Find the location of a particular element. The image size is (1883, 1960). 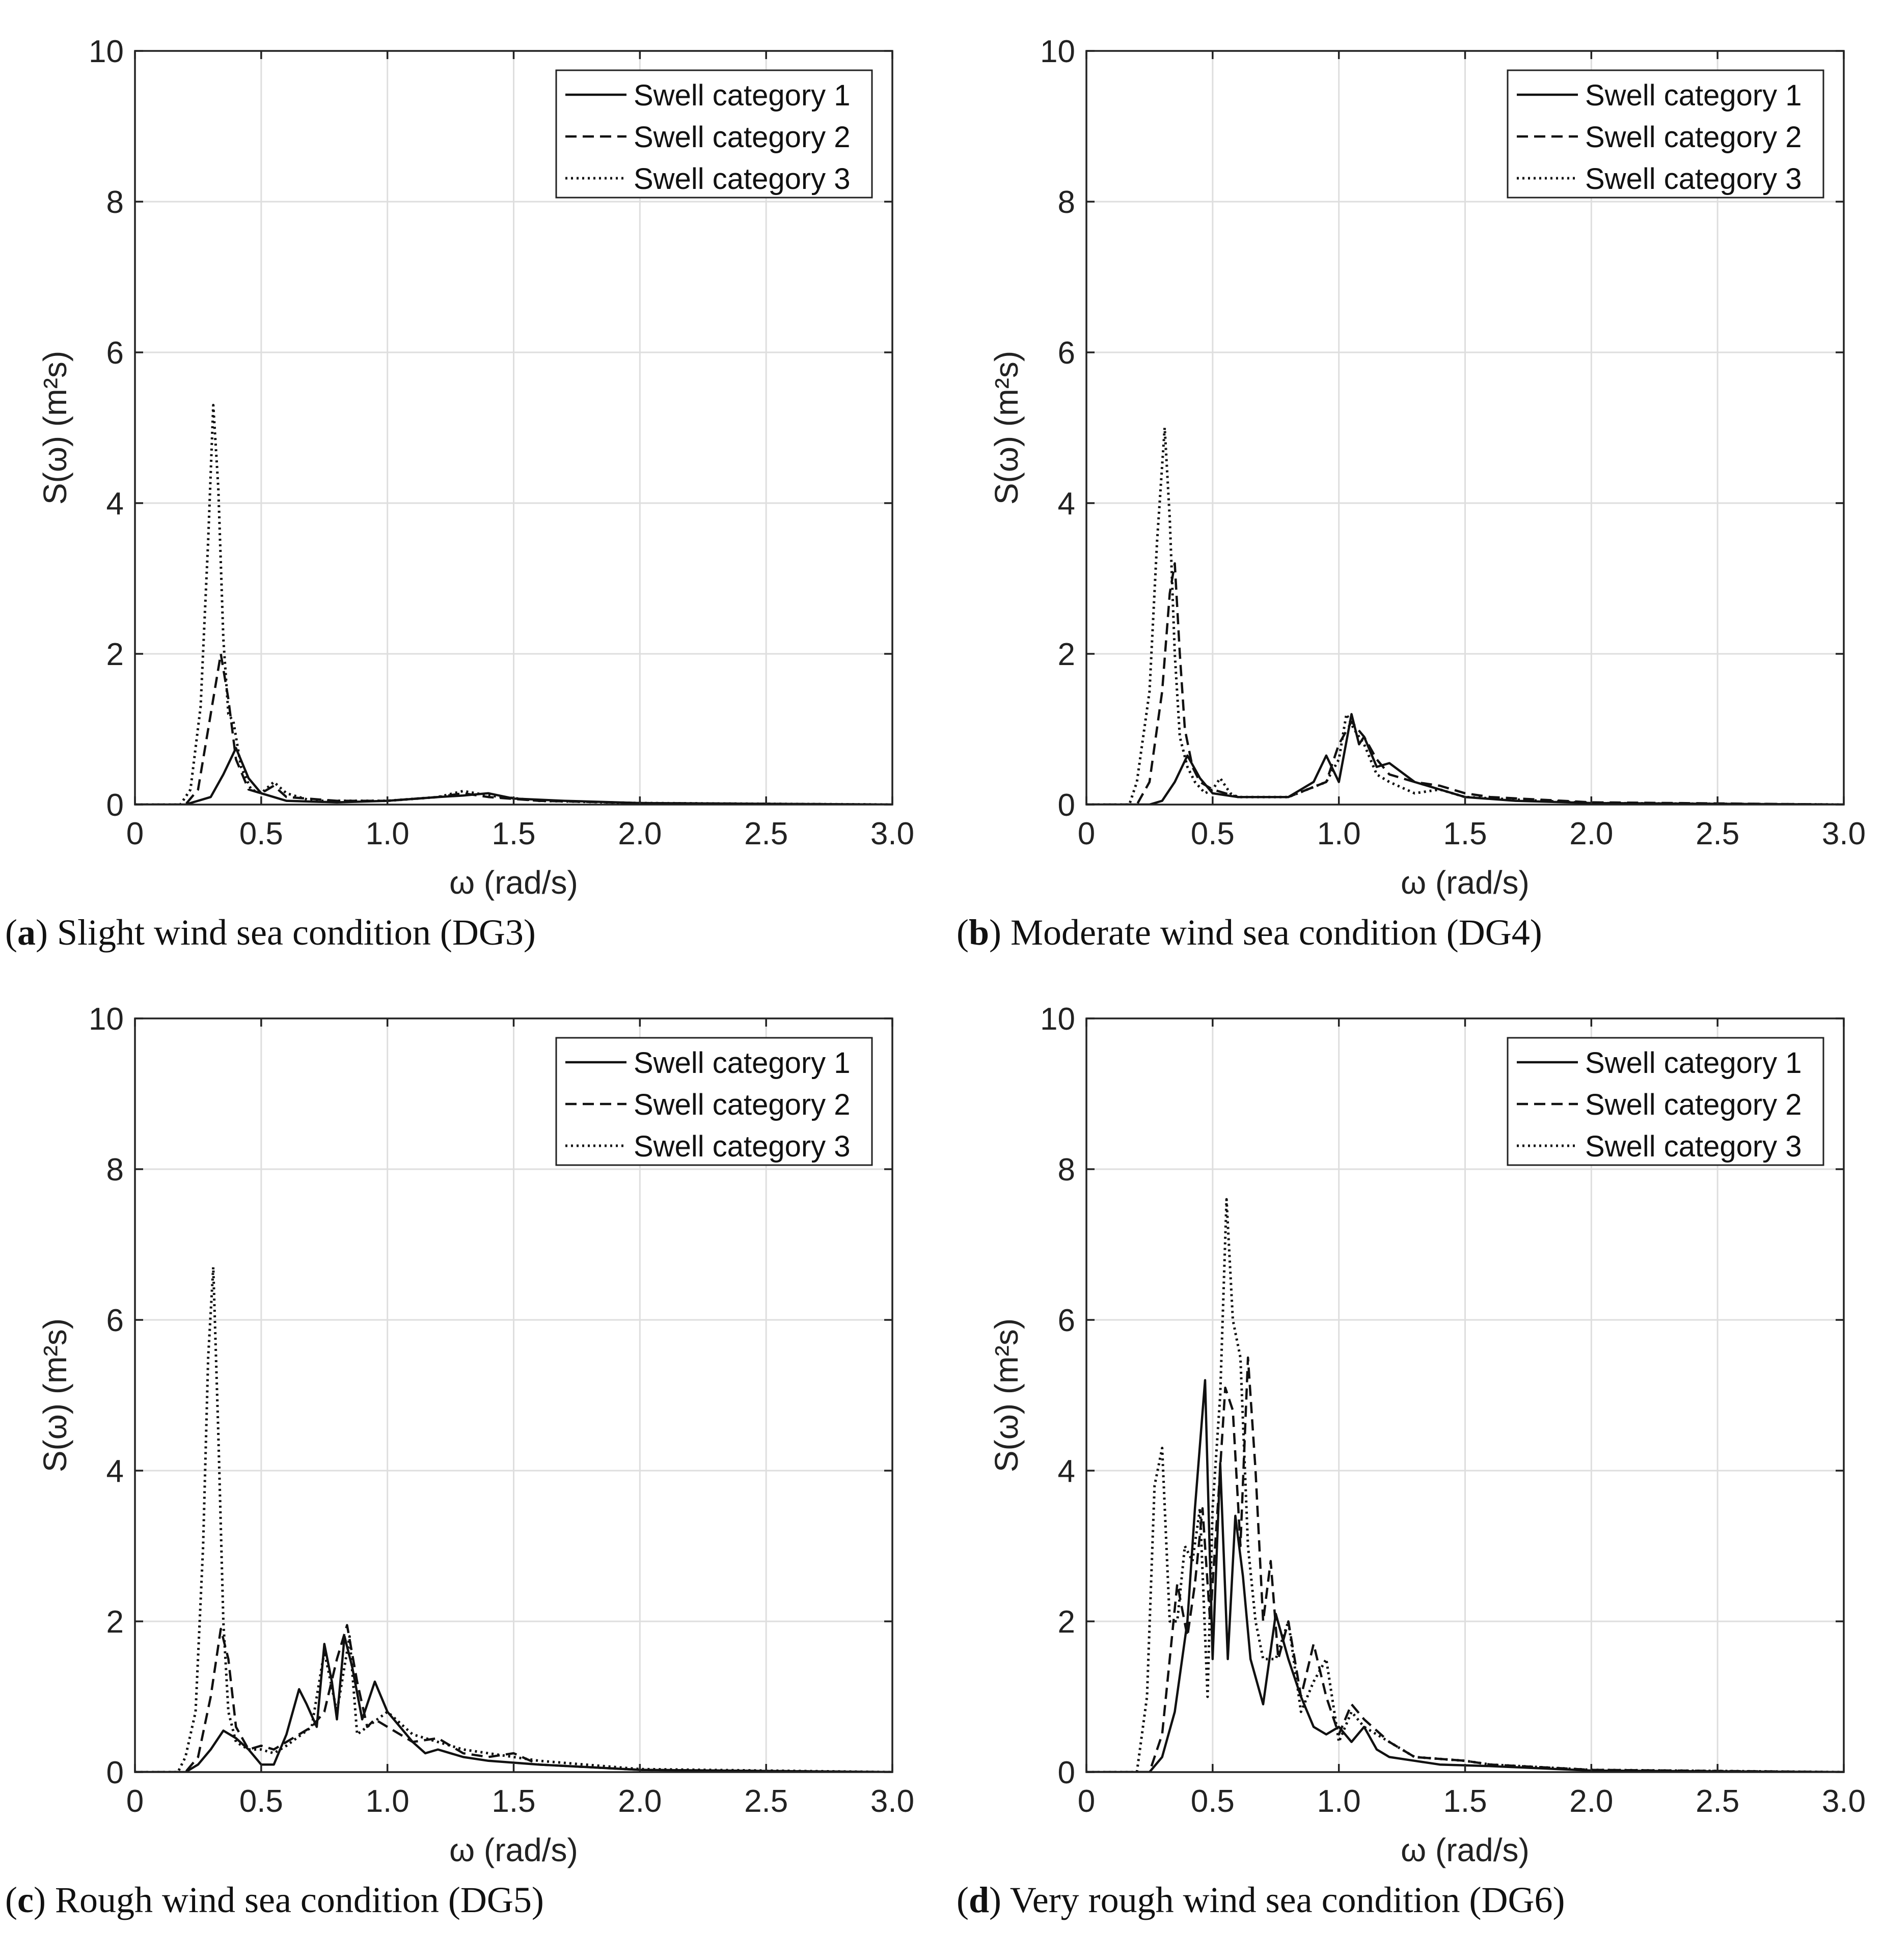

caption-text: Very rough wind sea condition (DG6) is located at coordinates (1283, 1900).